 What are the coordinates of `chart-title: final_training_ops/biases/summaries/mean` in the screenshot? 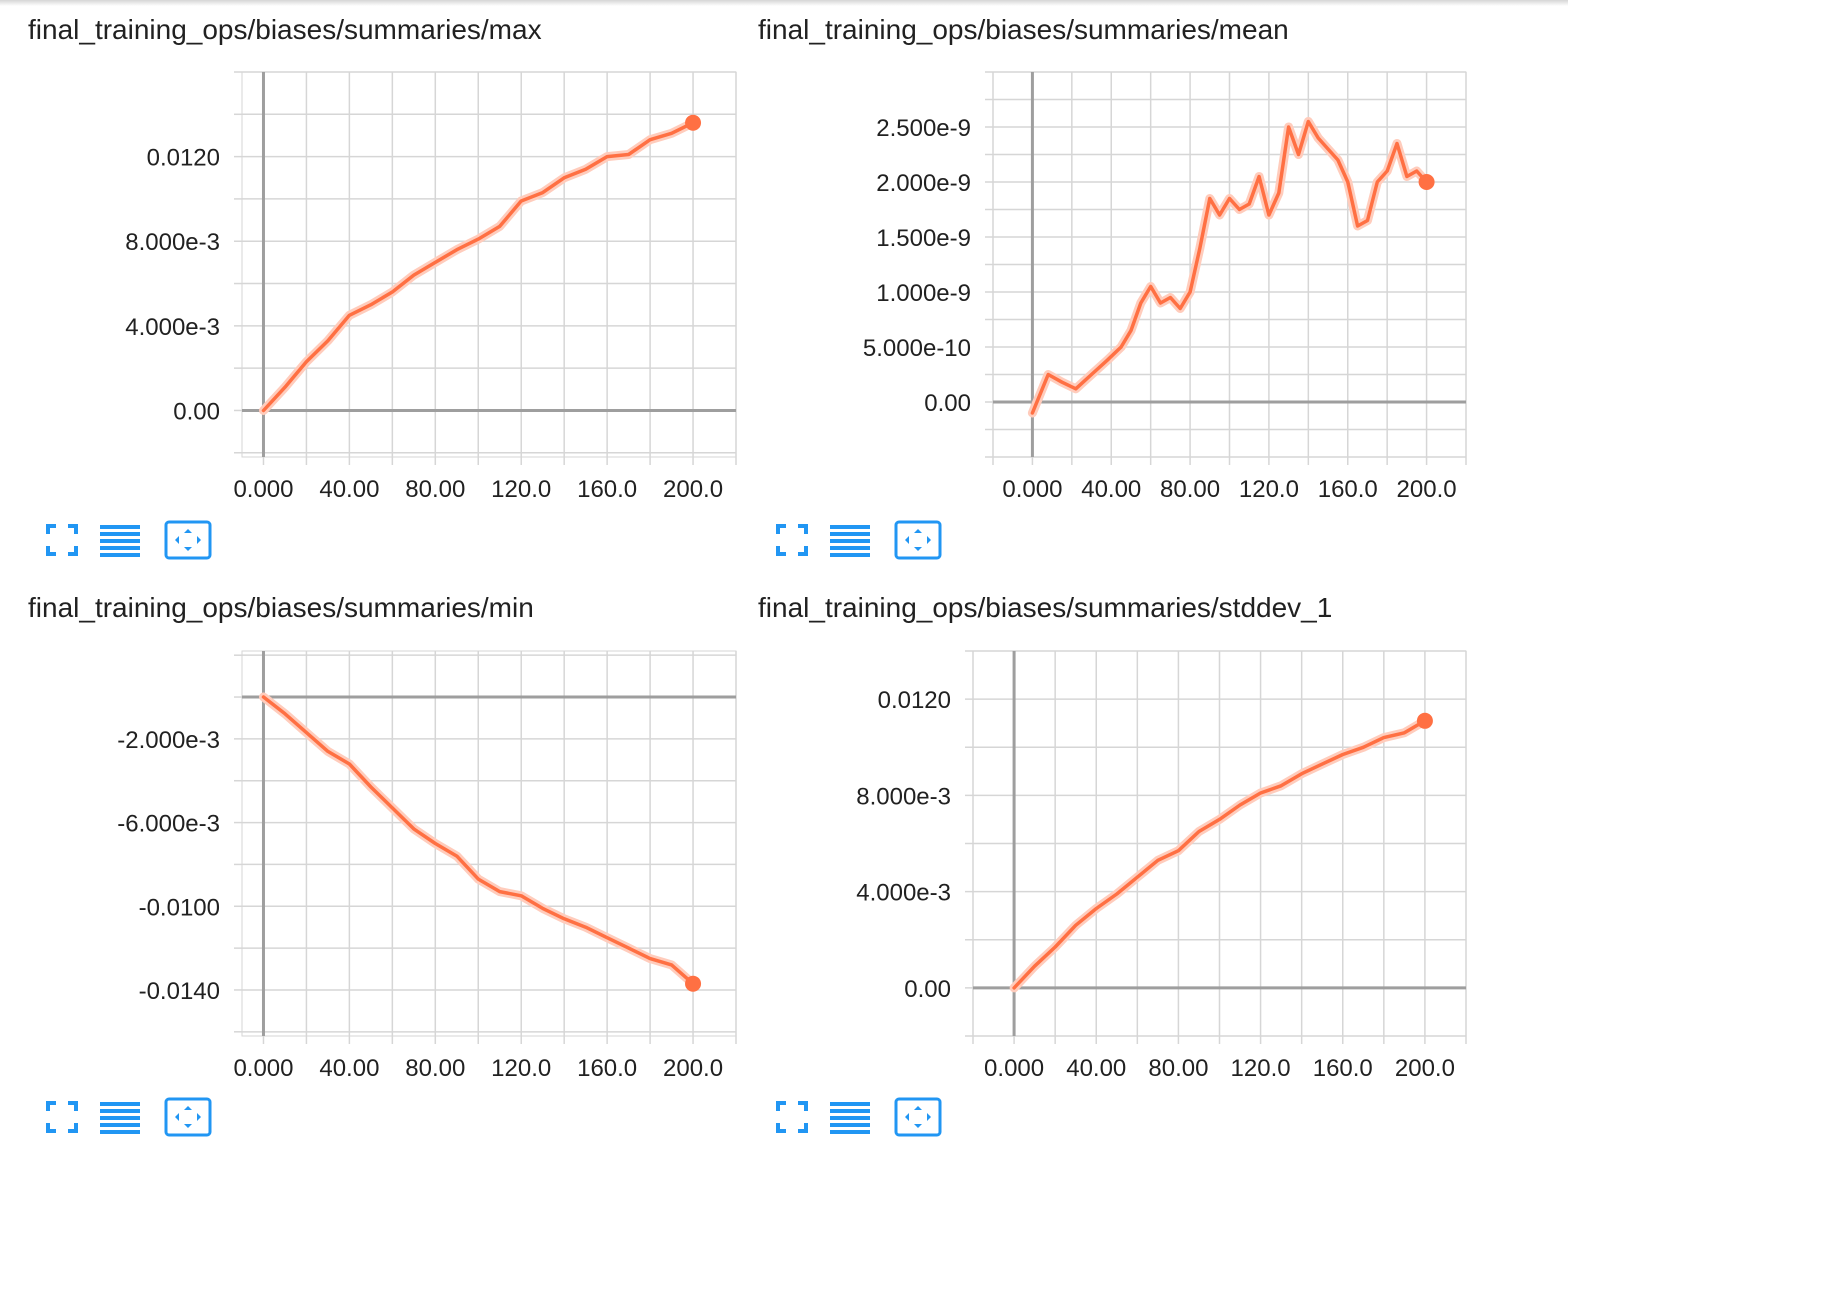 It's located at (1023, 29).